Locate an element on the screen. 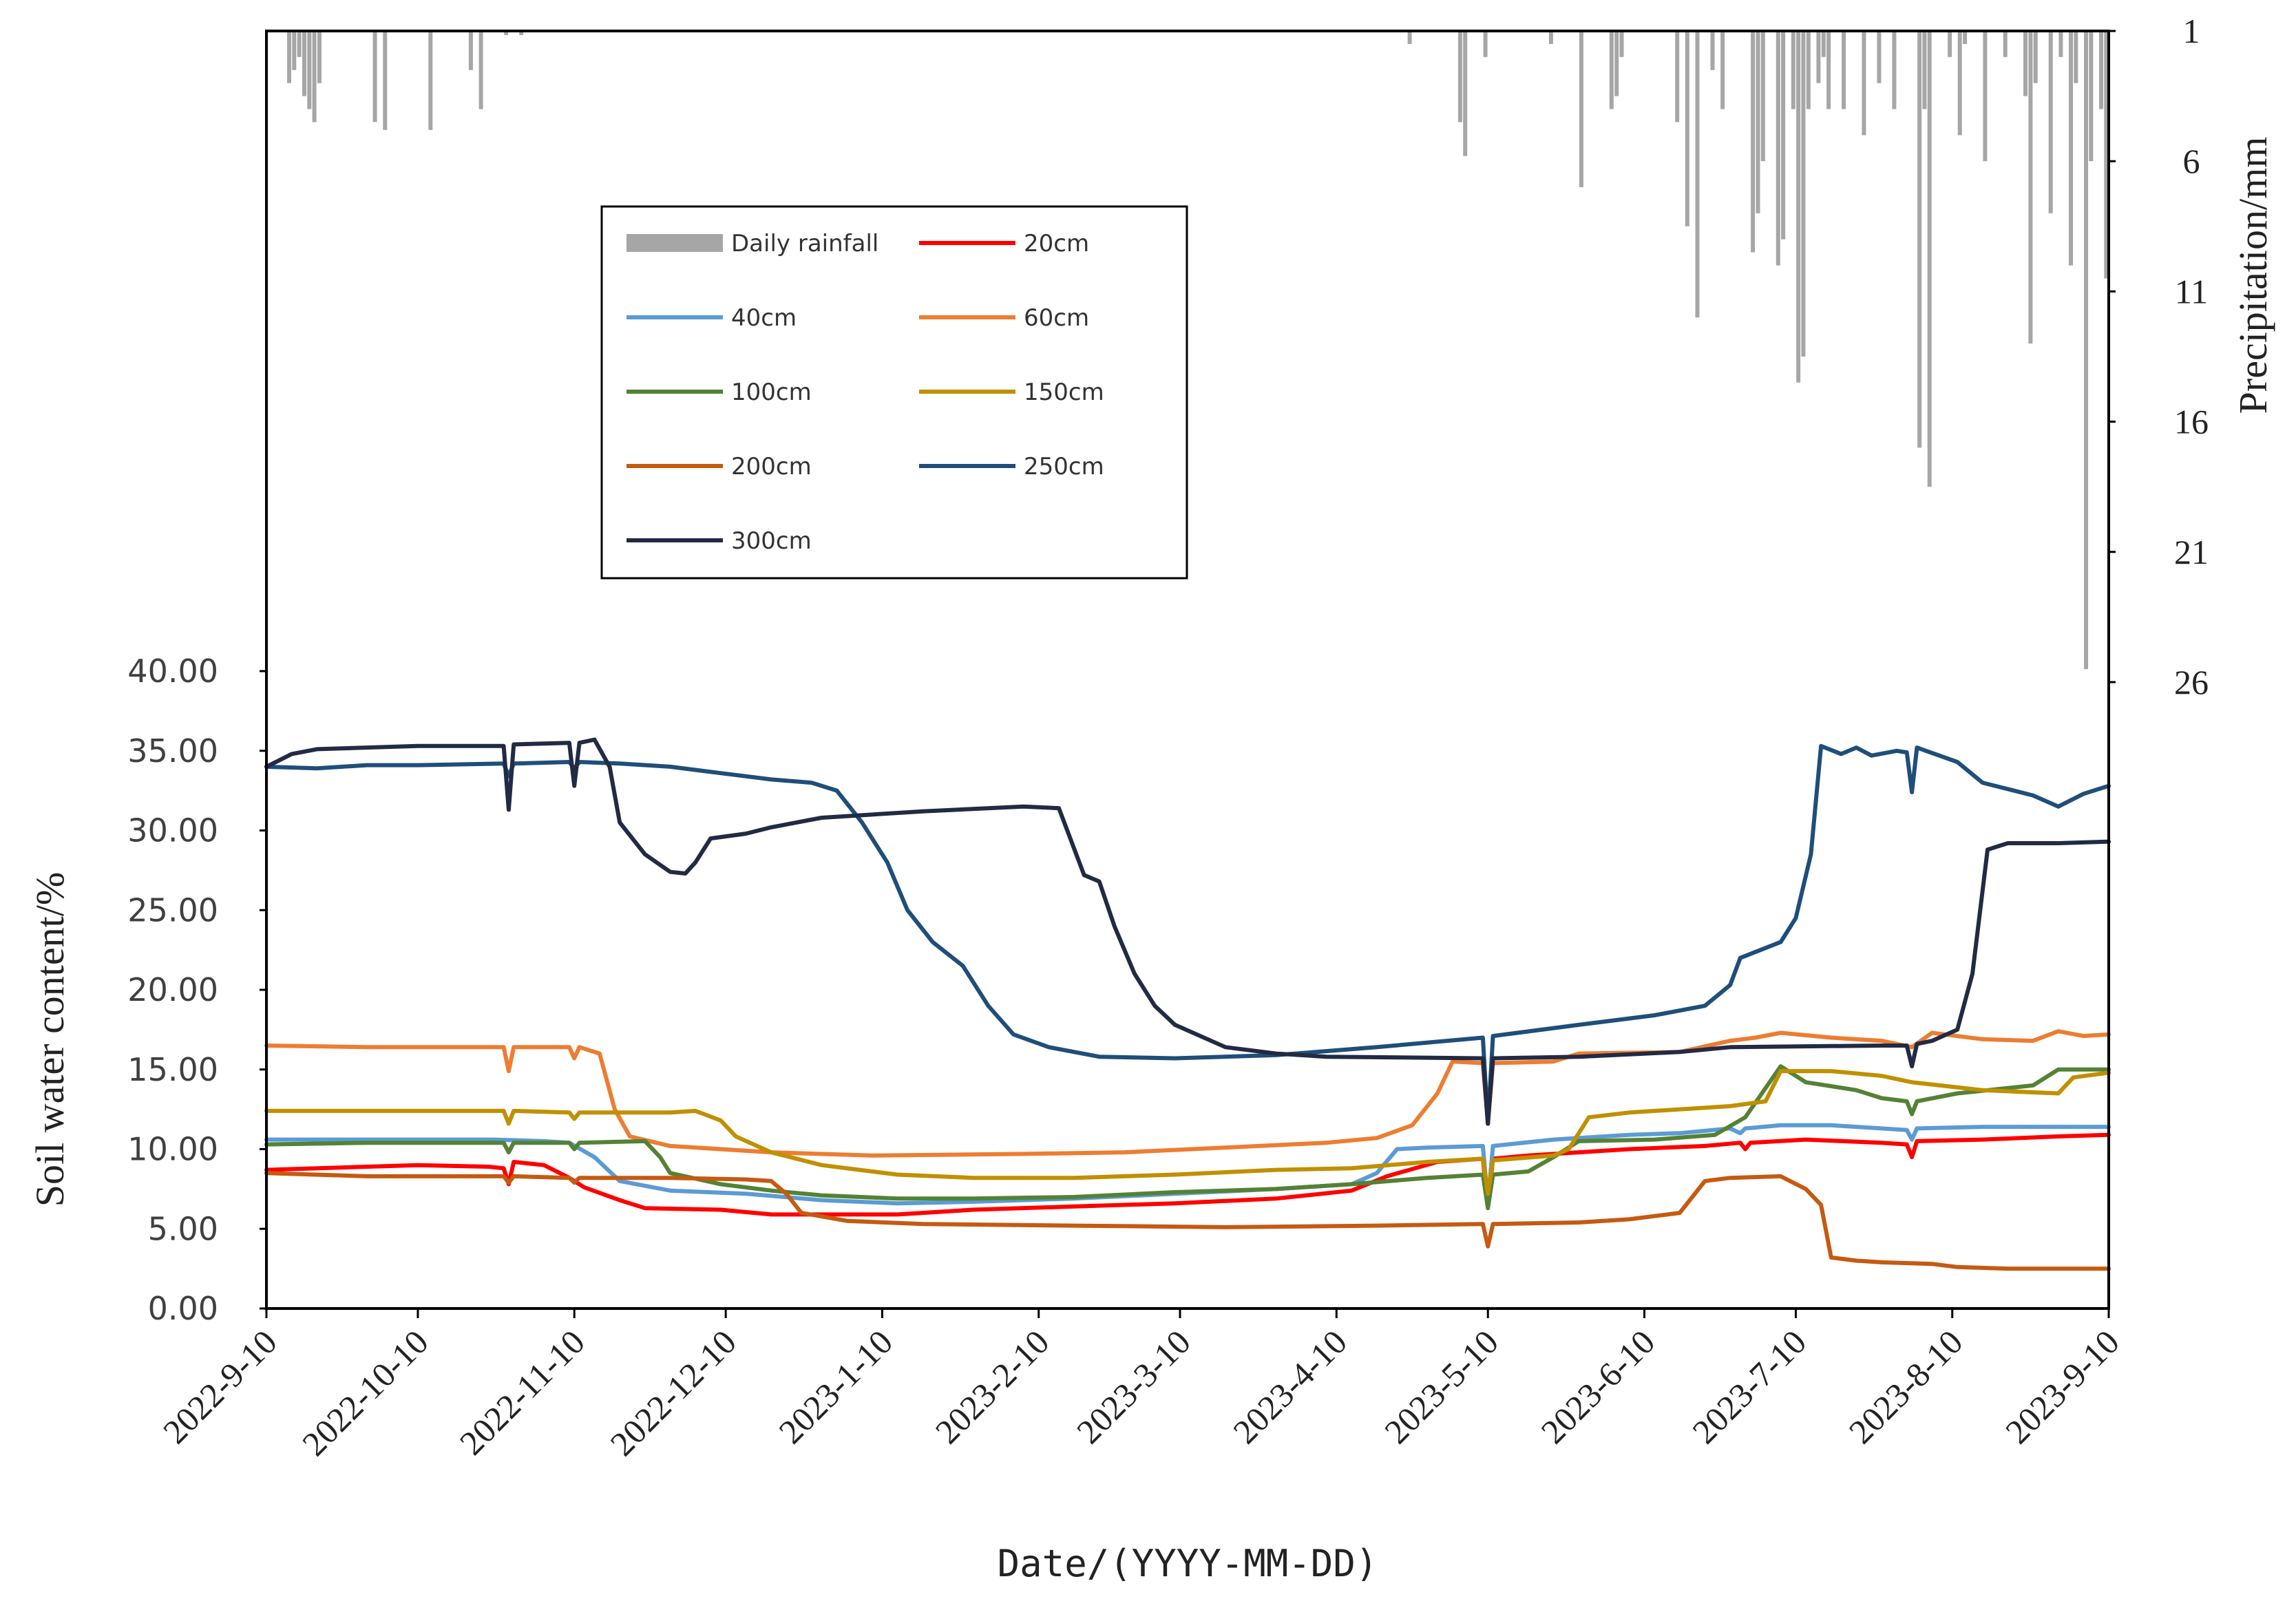  y-tick-label: 20.00 is located at coordinates (172, 990).